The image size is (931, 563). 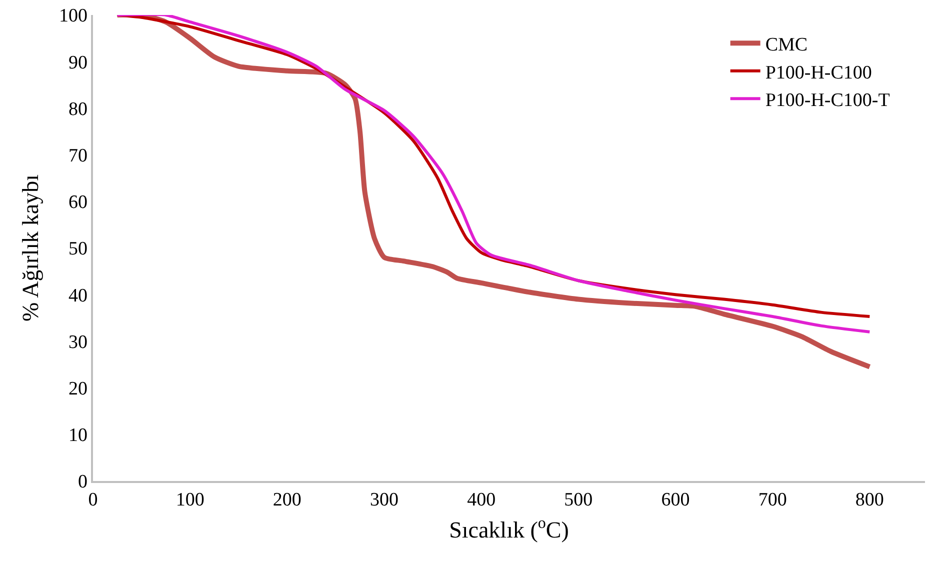 What do you see at coordinates (78, 435) in the screenshot?
I see `y-tick-label: 10` at bounding box center [78, 435].